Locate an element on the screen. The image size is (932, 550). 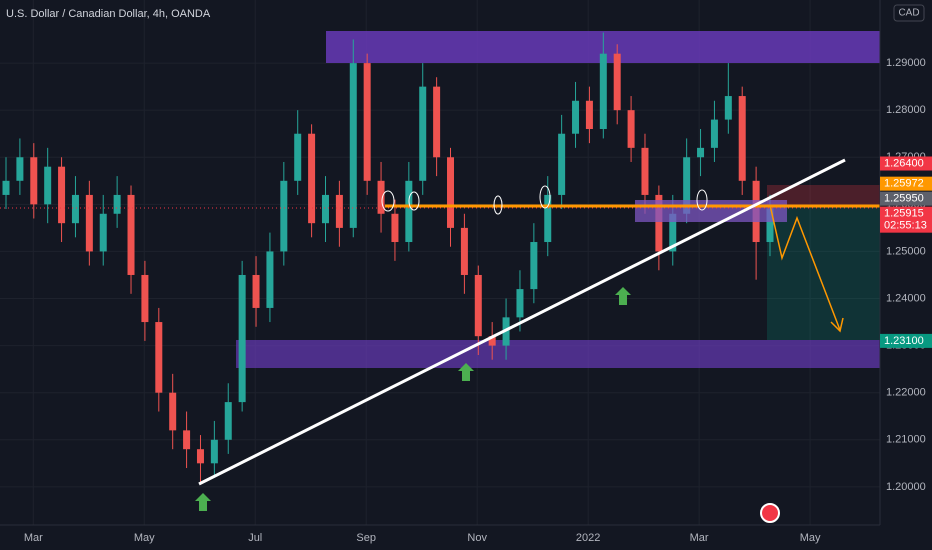
x-tick-label: Sep is located at coordinates (366, 538).